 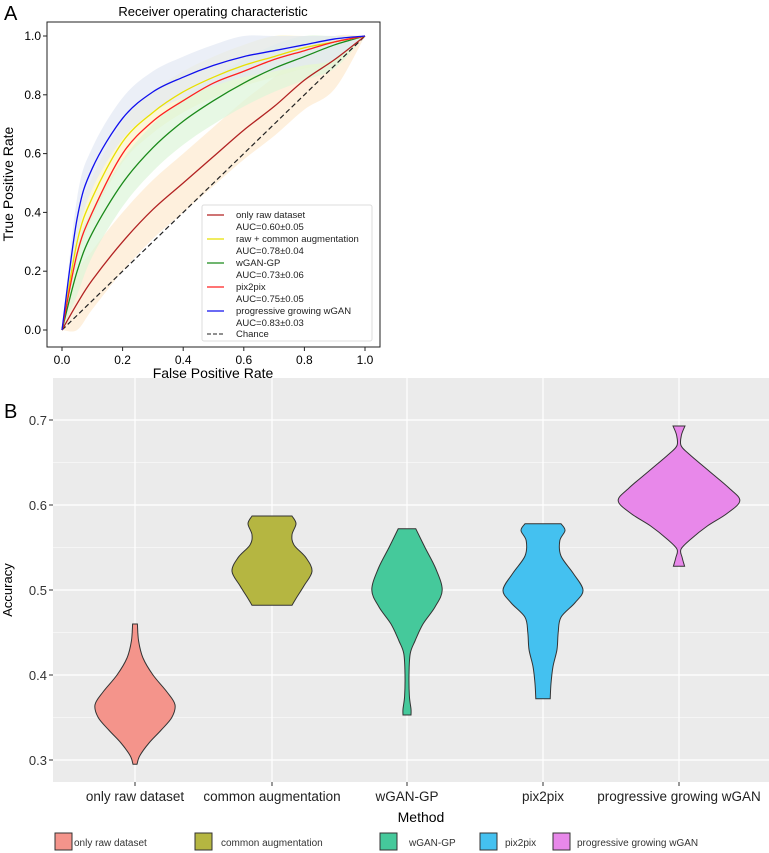 I want to click on x-tick-label: common augmentation, so click(x=271, y=796).